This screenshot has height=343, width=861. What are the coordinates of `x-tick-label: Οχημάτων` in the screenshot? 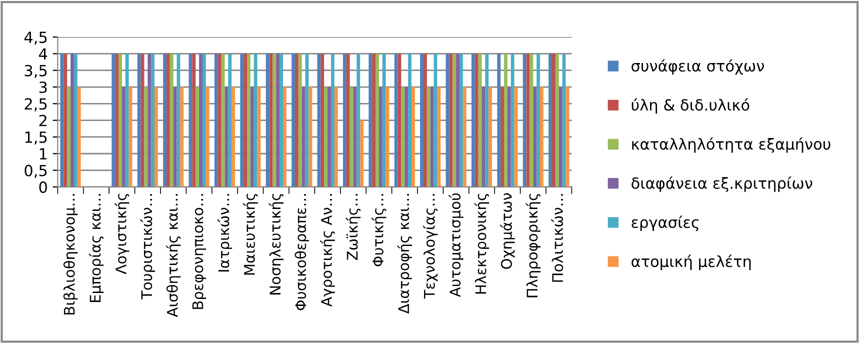 It's located at (507, 231).